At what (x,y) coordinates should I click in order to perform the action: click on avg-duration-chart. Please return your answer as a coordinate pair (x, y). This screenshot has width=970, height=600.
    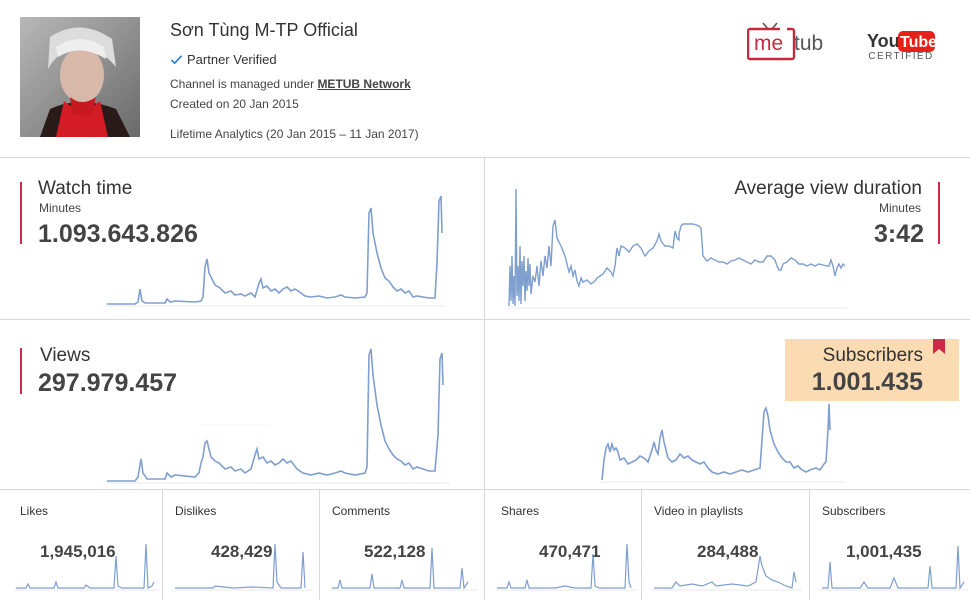
    Looking at the image, I should click on (677, 248).